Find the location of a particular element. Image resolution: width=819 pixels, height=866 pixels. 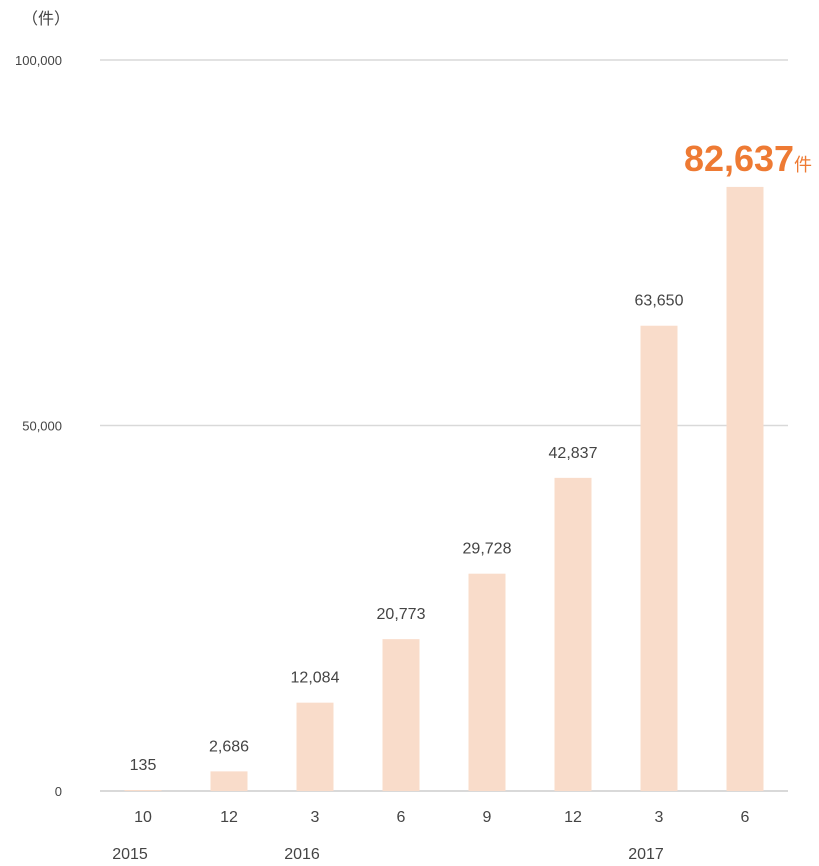

y-tick-label: 0 is located at coordinates (58, 791).